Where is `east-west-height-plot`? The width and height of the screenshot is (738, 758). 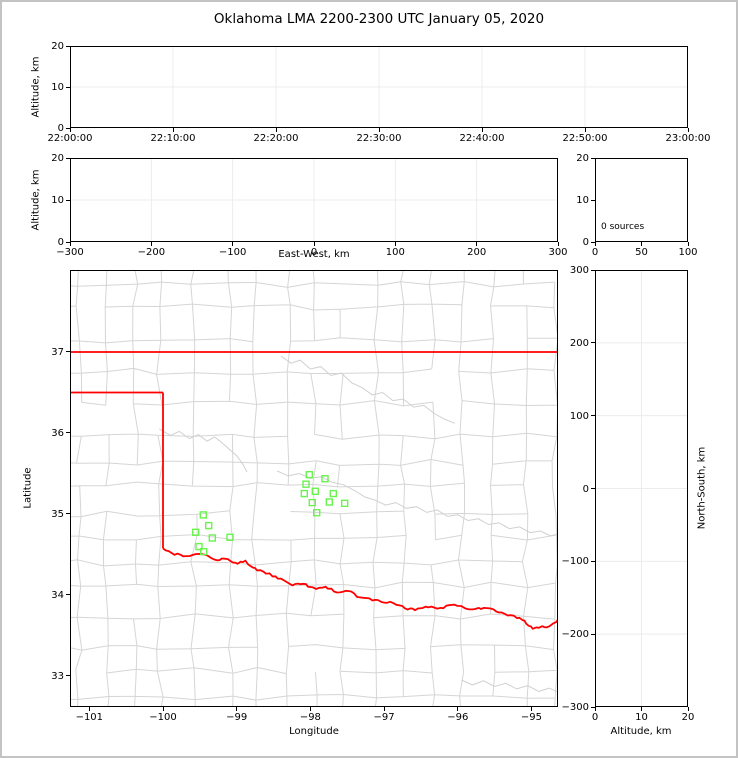
east-west-height-plot is located at coordinates (314, 200).